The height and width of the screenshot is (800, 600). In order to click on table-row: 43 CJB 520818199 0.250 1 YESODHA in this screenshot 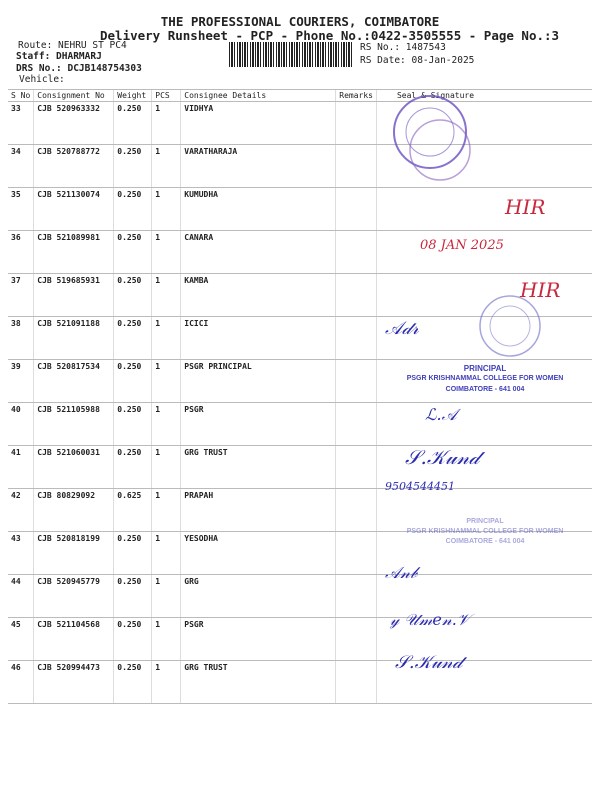, I will do `click(300, 553)`.